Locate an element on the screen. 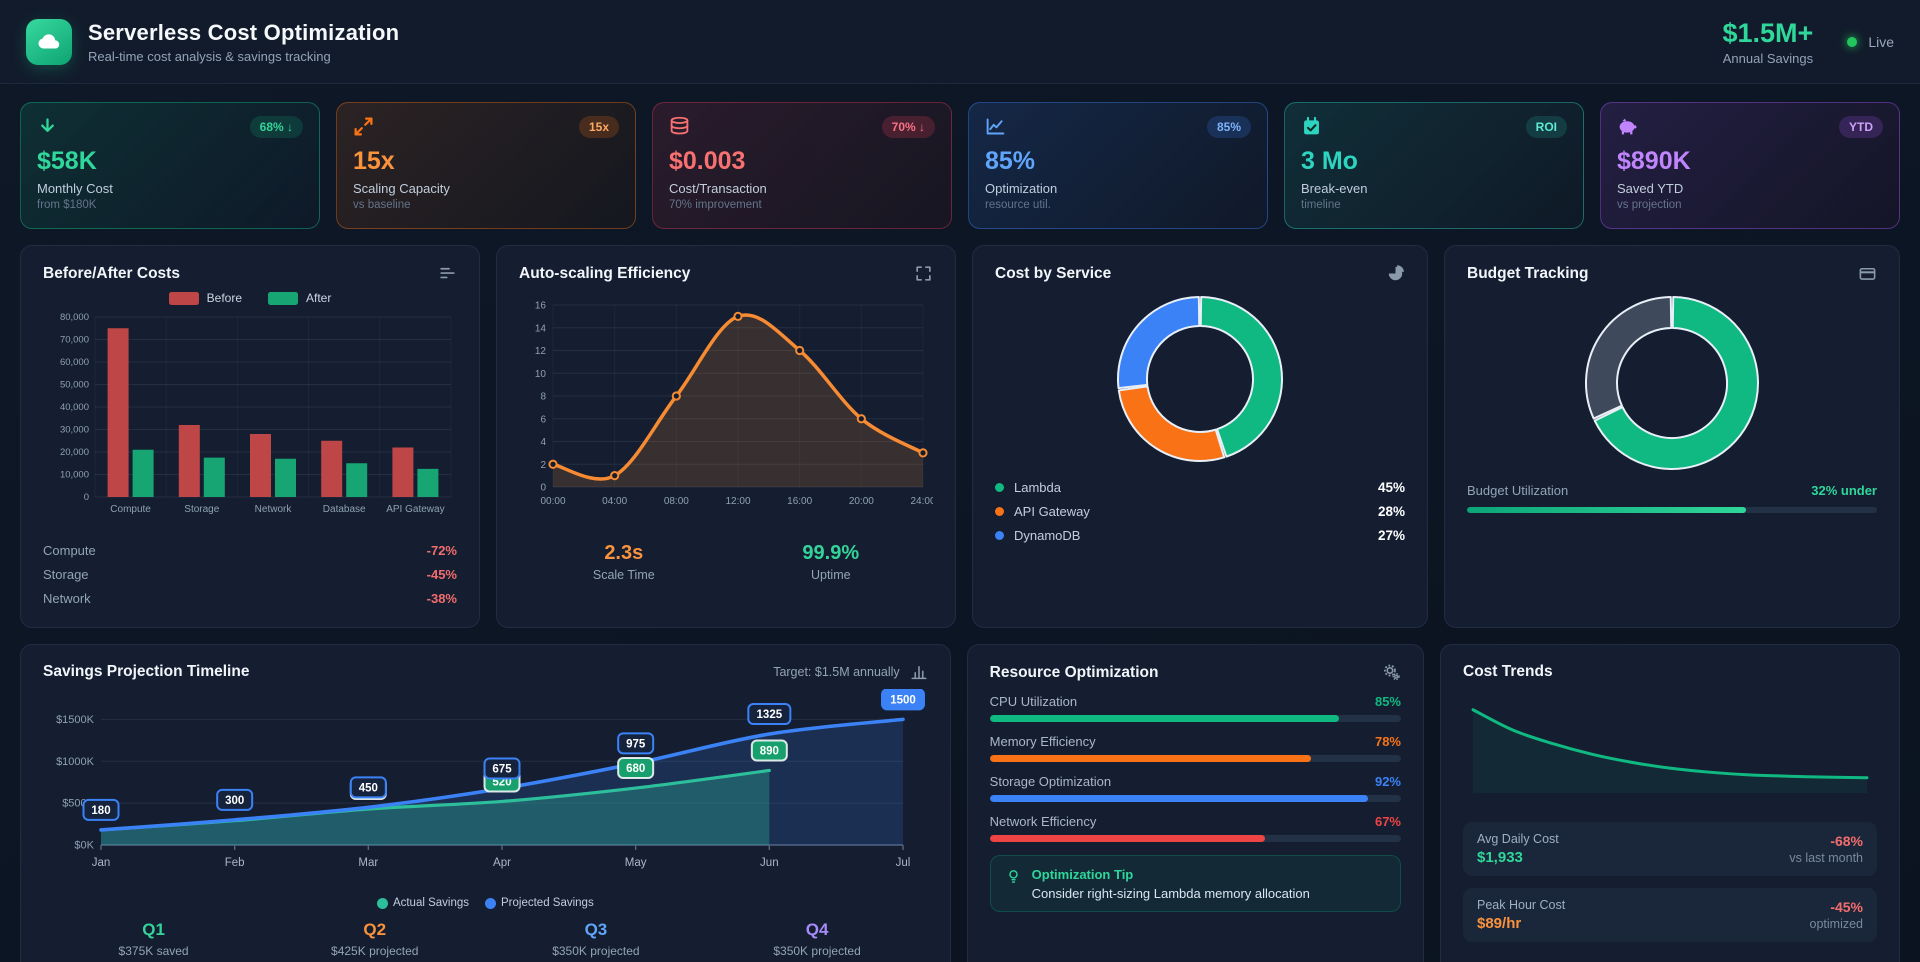 The width and height of the screenshot is (1920, 962). legend-row-api-gateway: API Gateway 28% is located at coordinates (1200, 511).